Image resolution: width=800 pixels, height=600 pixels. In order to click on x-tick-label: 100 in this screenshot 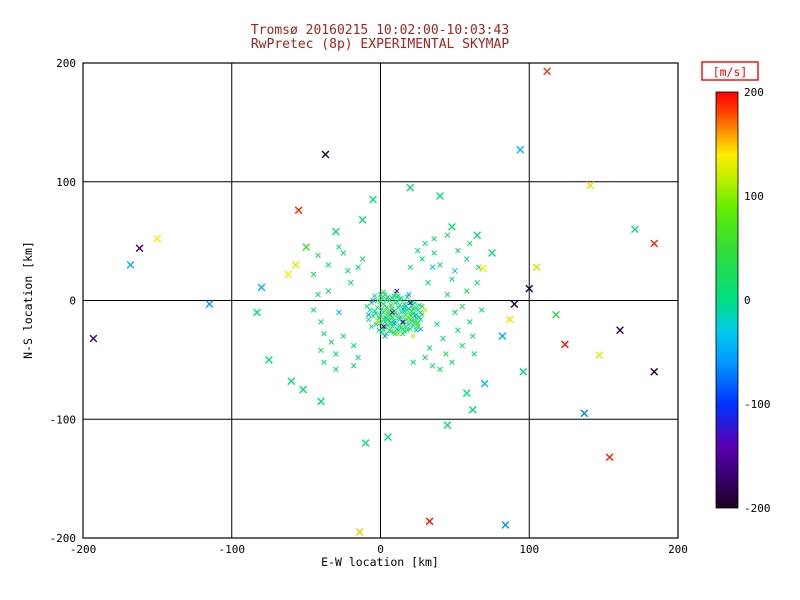, I will do `click(529, 549)`.